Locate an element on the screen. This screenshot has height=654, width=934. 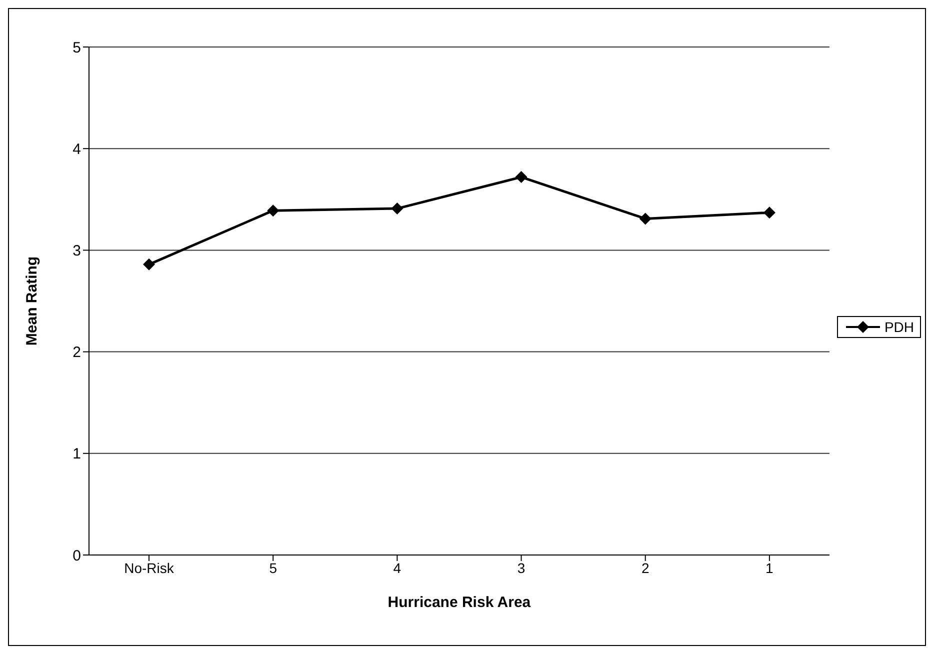
y-tick-label: 1 is located at coordinates (76, 454).